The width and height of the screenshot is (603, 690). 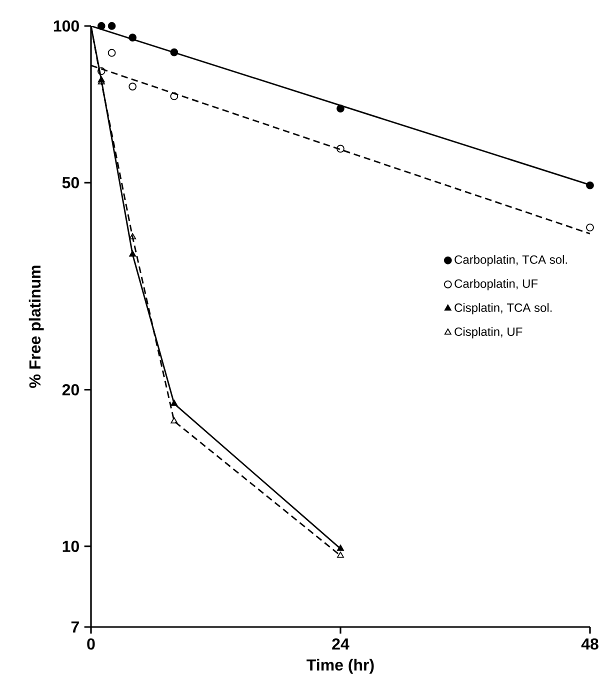 I want to click on x-tick-label: 48, so click(x=589, y=644).